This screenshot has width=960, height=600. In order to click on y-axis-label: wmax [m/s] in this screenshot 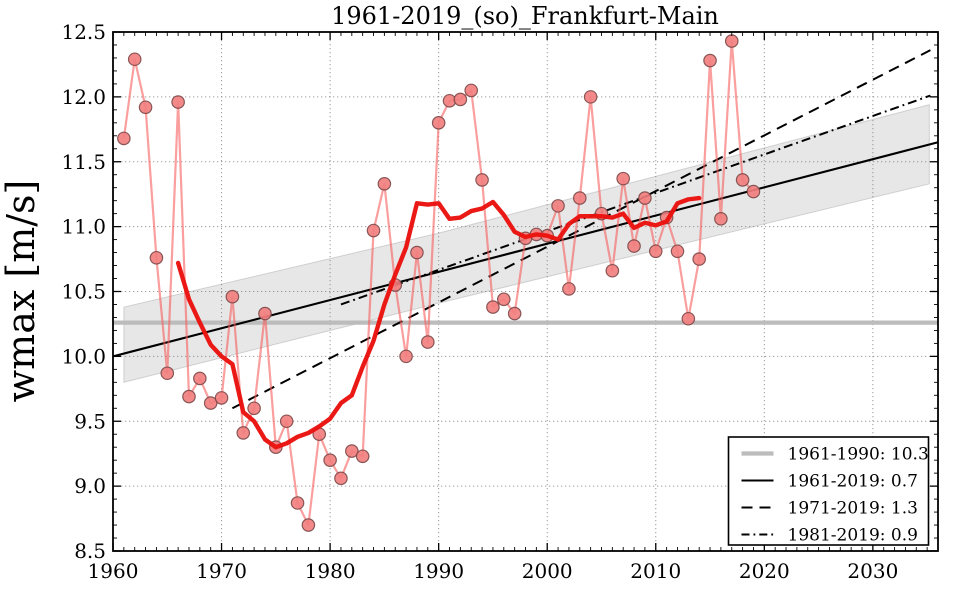, I will do `click(21, 291)`.